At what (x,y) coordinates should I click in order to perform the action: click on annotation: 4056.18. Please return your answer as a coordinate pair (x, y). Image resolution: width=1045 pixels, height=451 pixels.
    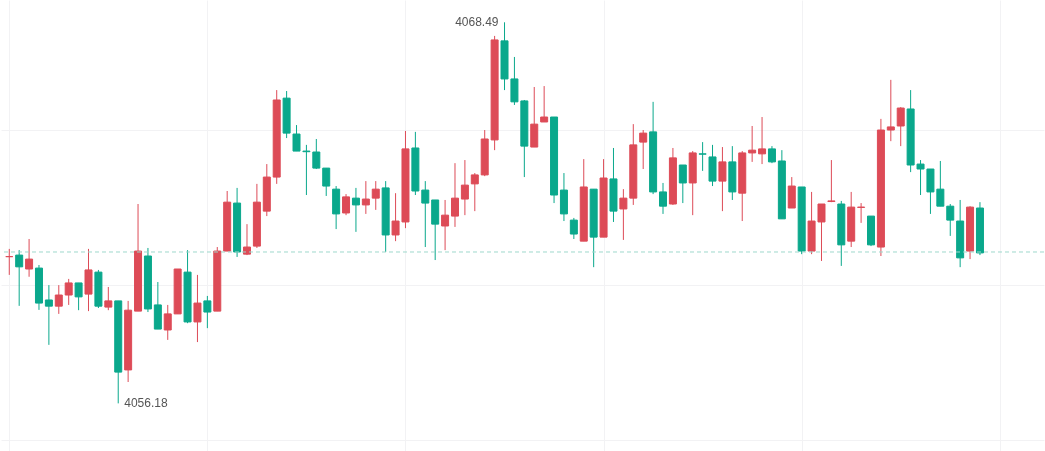
    Looking at the image, I should click on (146, 403).